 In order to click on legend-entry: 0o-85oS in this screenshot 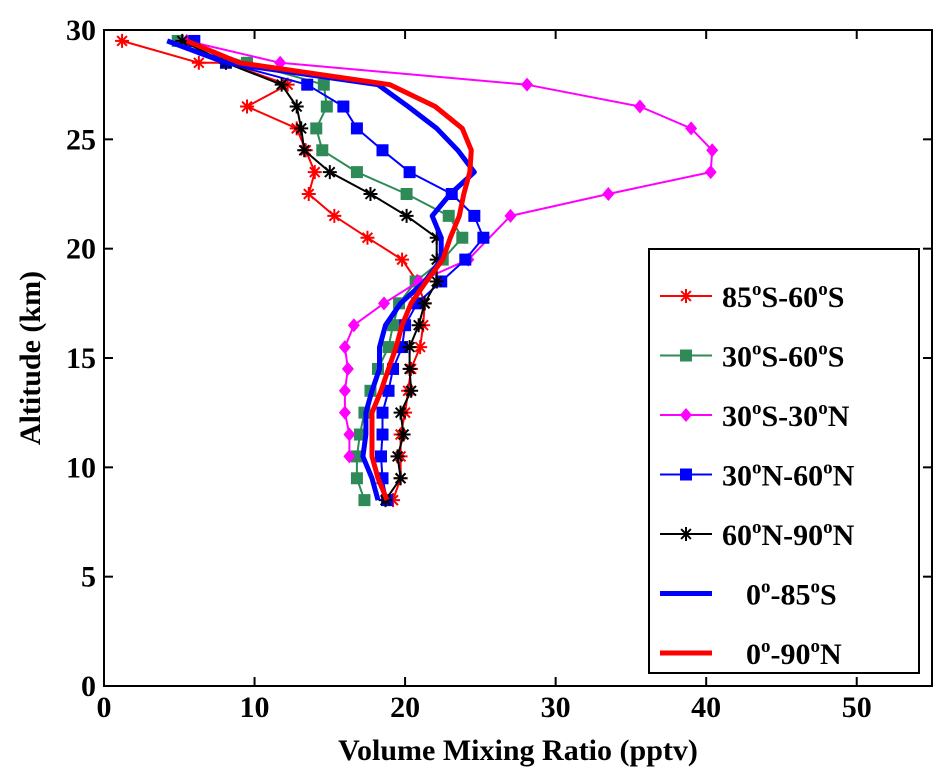, I will do `click(748, 594)`.